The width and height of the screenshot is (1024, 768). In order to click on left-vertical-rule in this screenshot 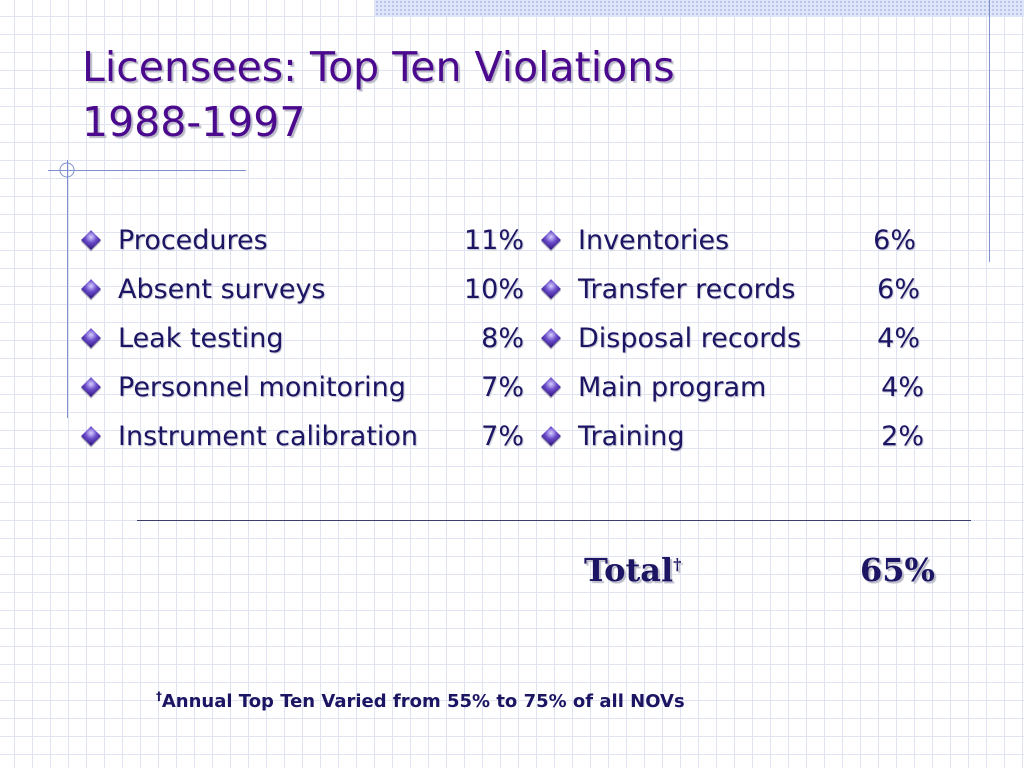, I will do `click(67, 289)`.